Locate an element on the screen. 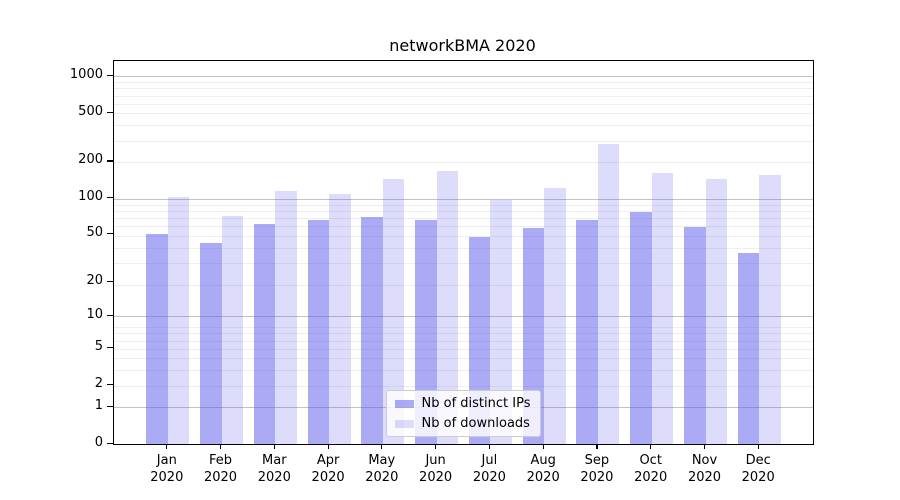 The image size is (900, 500). y-tick-label-20: 20 is located at coordinates (94, 280).